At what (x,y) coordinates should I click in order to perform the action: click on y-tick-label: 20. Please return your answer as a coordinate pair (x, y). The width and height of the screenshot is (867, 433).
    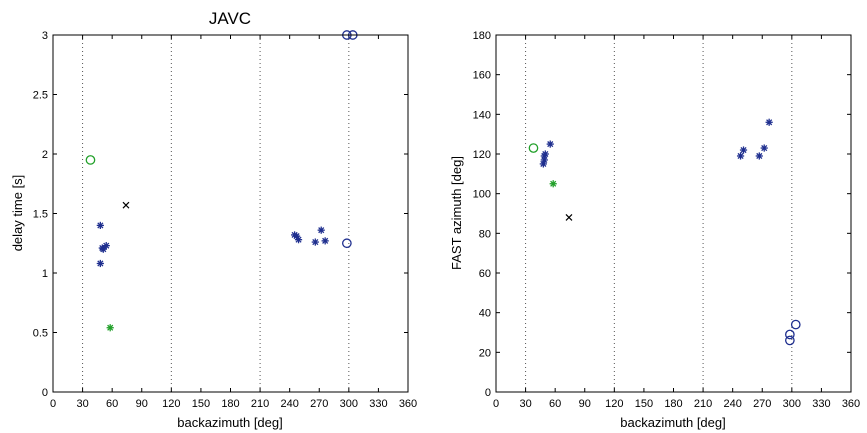
    Looking at the image, I should click on (485, 353).